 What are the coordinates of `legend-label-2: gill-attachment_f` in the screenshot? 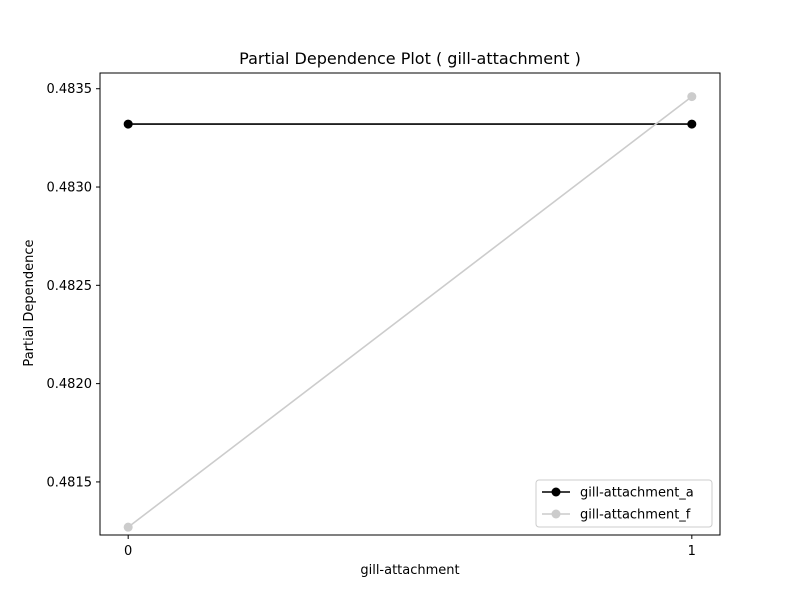 It's located at (635, 515).